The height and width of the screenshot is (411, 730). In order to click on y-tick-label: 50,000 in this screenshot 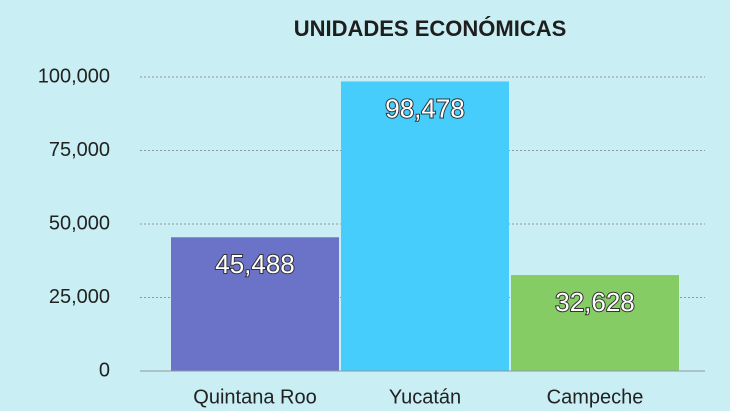, I will do `click(79, 223)`.